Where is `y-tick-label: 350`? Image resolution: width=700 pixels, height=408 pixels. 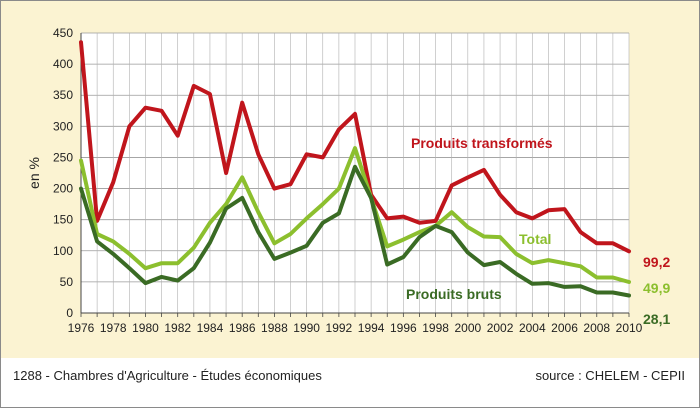
y-tick-label: 350 is located at coordinates (63, 95).